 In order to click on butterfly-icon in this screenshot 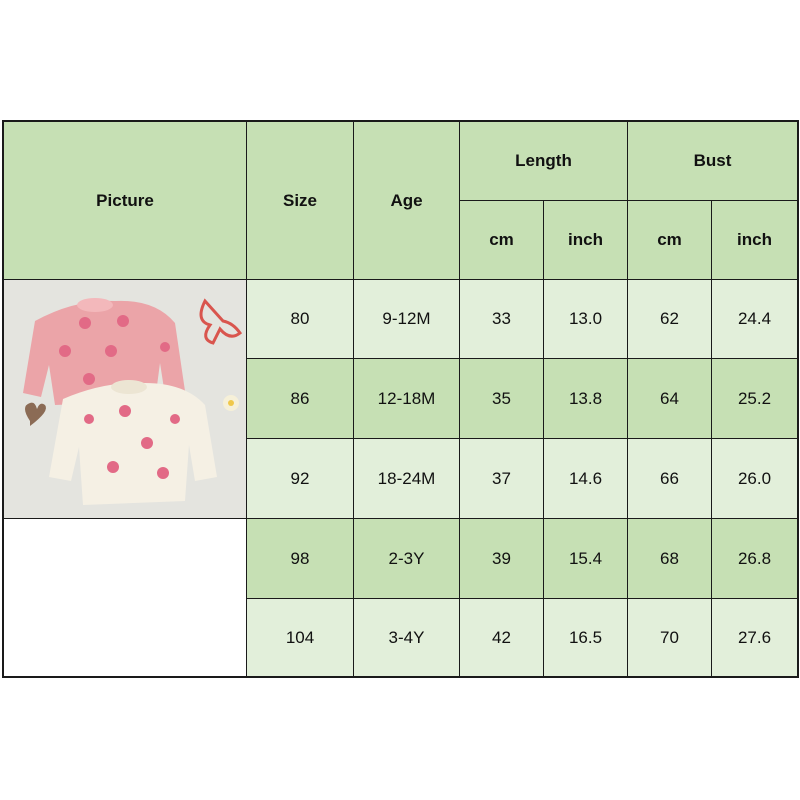, I will do `click(221, 321)`.